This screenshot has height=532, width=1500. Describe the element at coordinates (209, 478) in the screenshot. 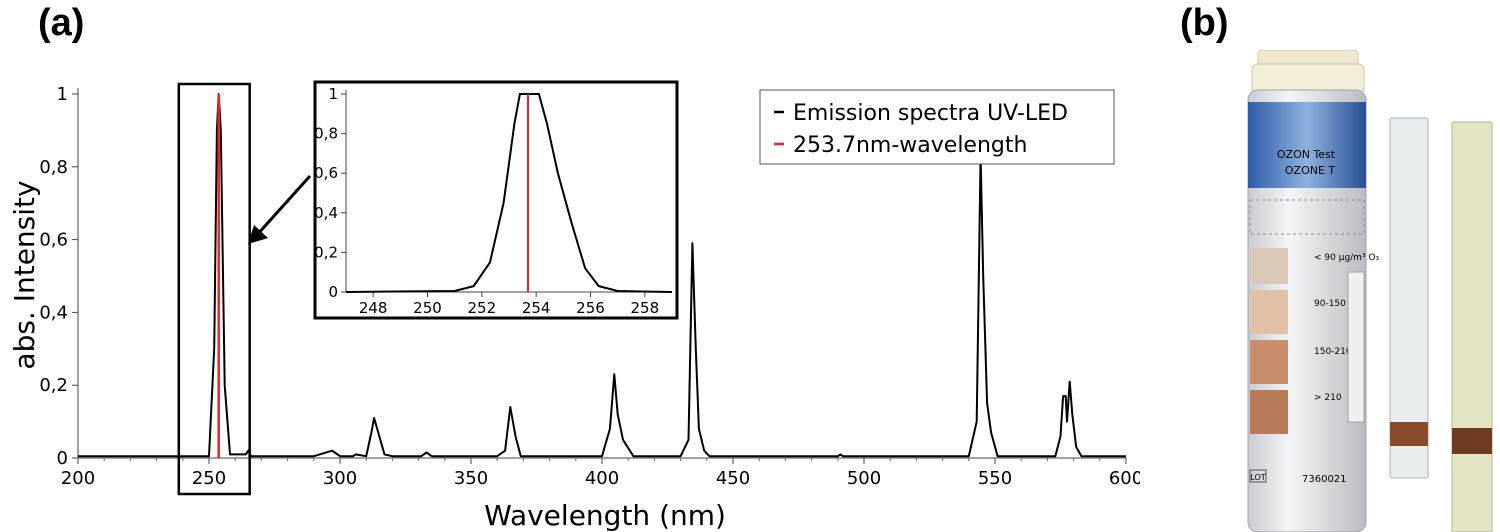

I see `x-tick-label-1: 250` at that location.